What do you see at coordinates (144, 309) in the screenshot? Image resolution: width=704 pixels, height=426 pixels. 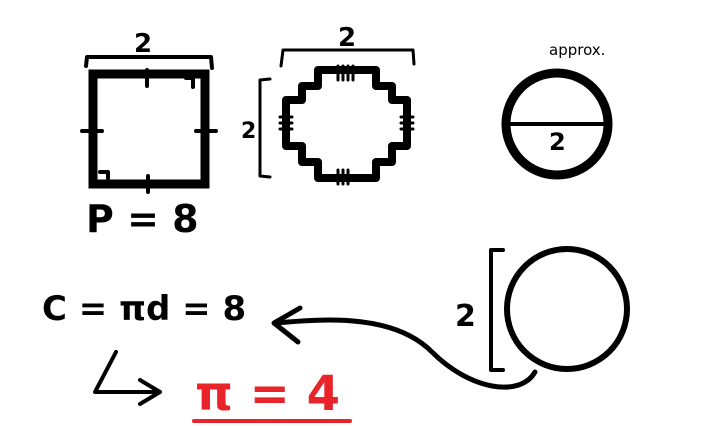 I see `circumference-equation: C = πd = 8` at bounding box center [144, 309].